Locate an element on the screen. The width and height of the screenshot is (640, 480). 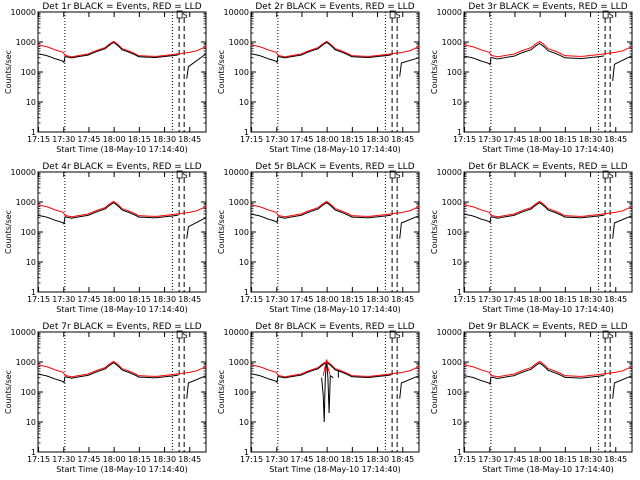
panel-title: Det 6r BLACK = Events, RED = LLD is located at coordinates (547, 167).